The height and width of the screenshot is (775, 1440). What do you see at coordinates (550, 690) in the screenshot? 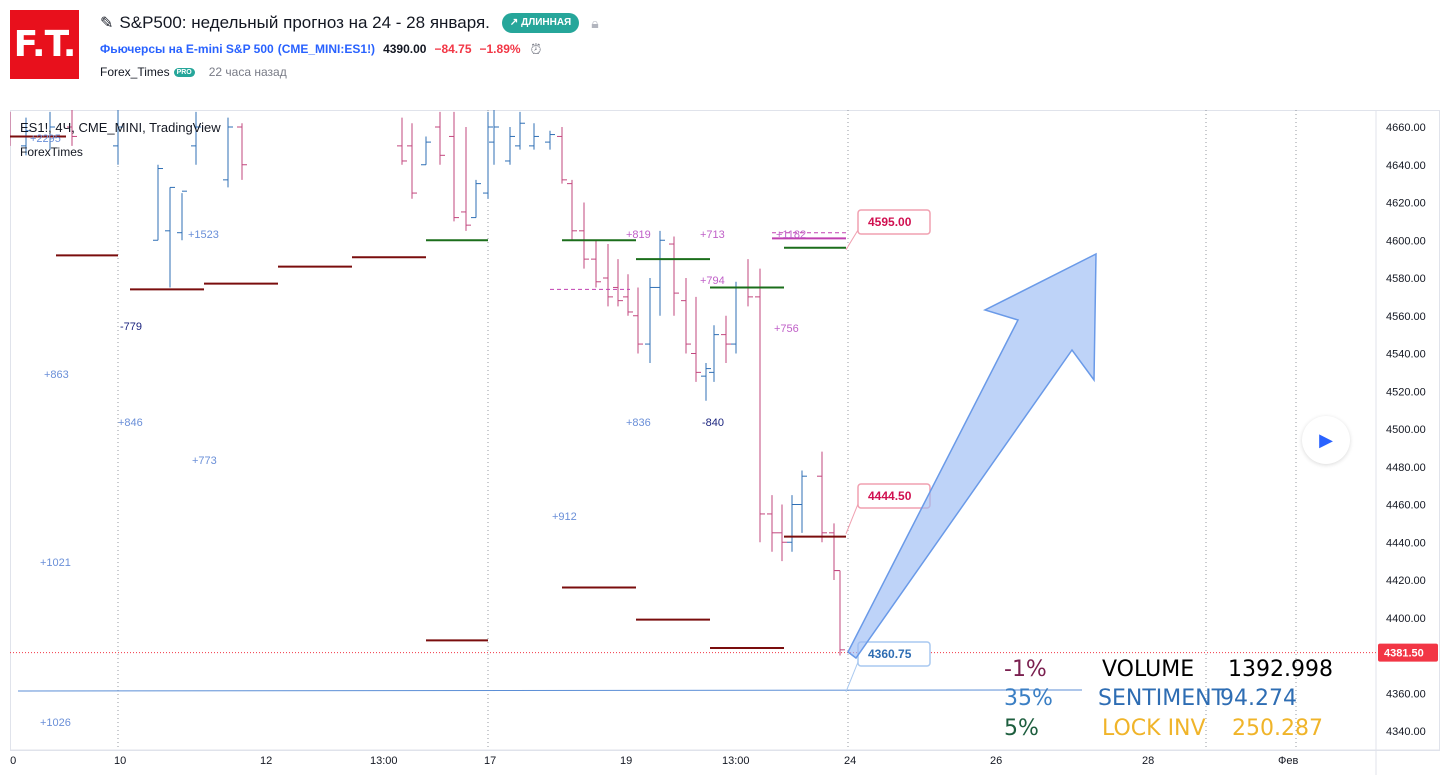
I see `support-trendline` at bounding box center [550, 690].